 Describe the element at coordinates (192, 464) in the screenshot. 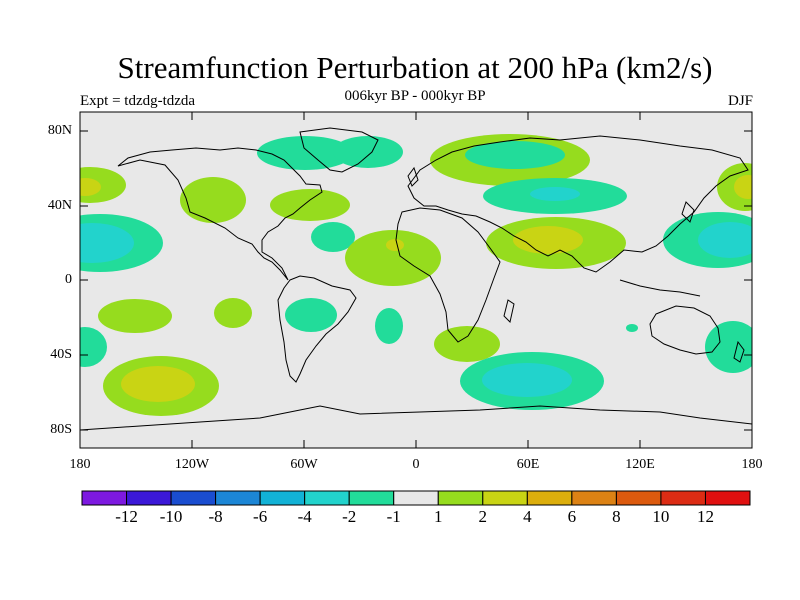

I see `x-axis-label: 120W` at that location.